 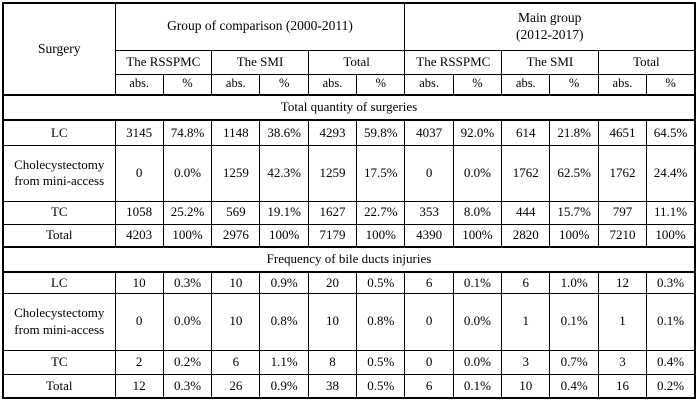 I want to click on cell-value: 38.6%, so click(x=284, y=132).